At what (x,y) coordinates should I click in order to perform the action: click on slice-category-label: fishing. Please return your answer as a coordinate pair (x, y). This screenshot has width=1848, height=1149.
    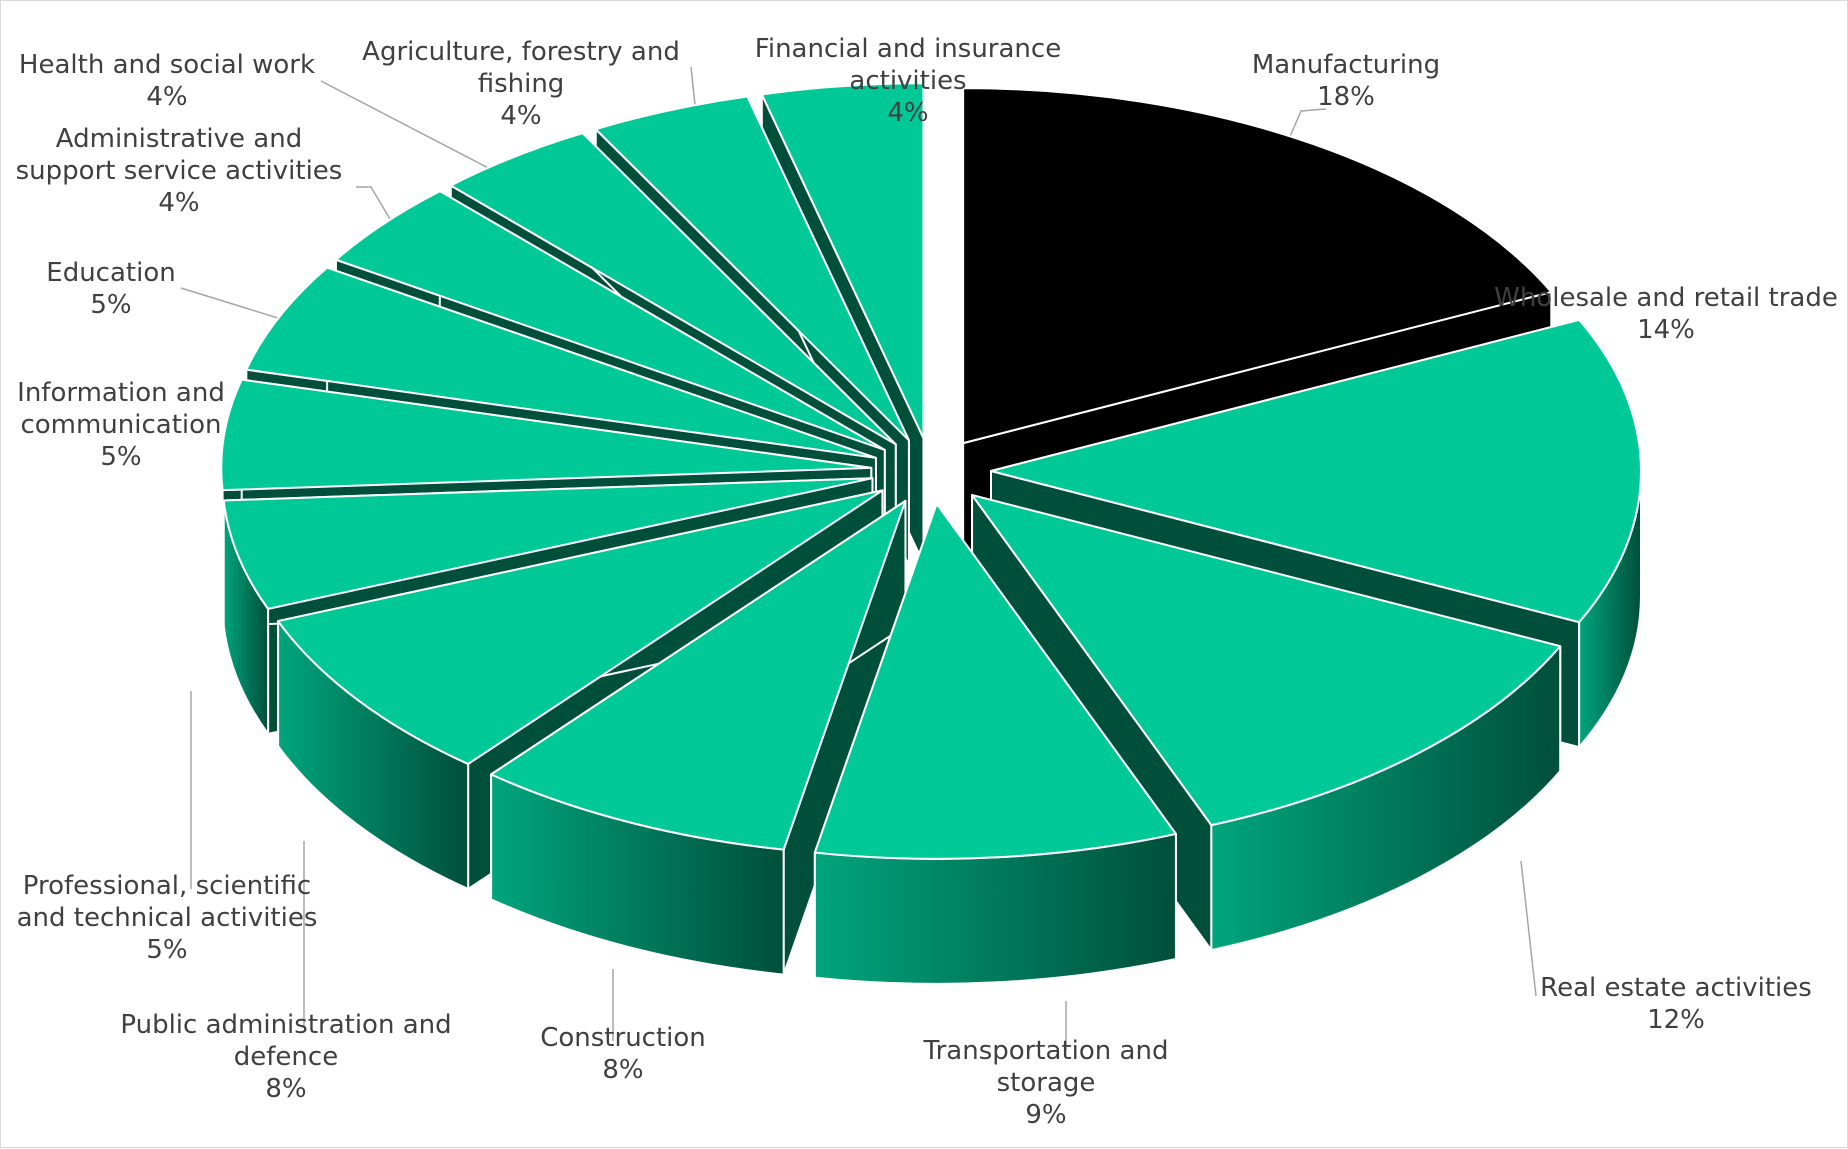
    Looking at the image, I should click on (521, 84).